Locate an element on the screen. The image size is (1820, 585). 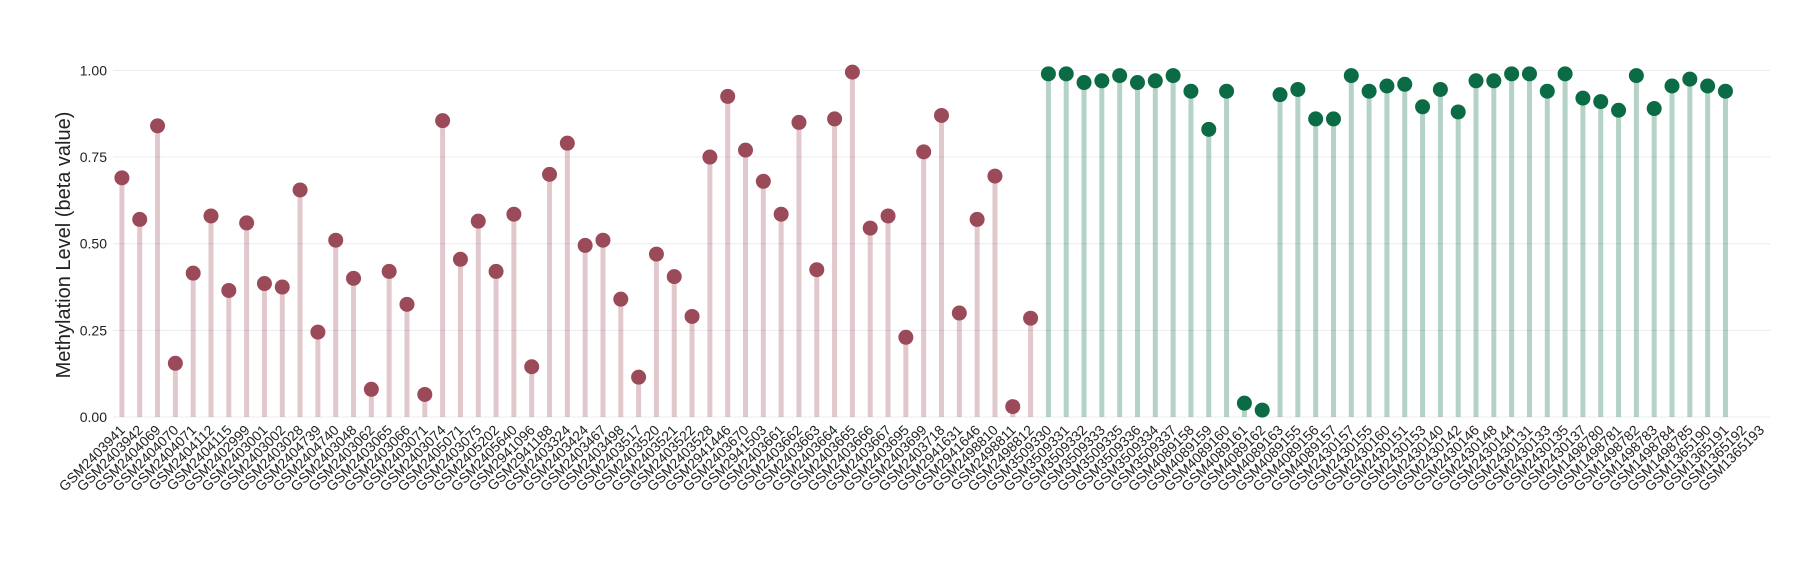
y-tick-label: 0.00 is located at coordinates (93, 417).